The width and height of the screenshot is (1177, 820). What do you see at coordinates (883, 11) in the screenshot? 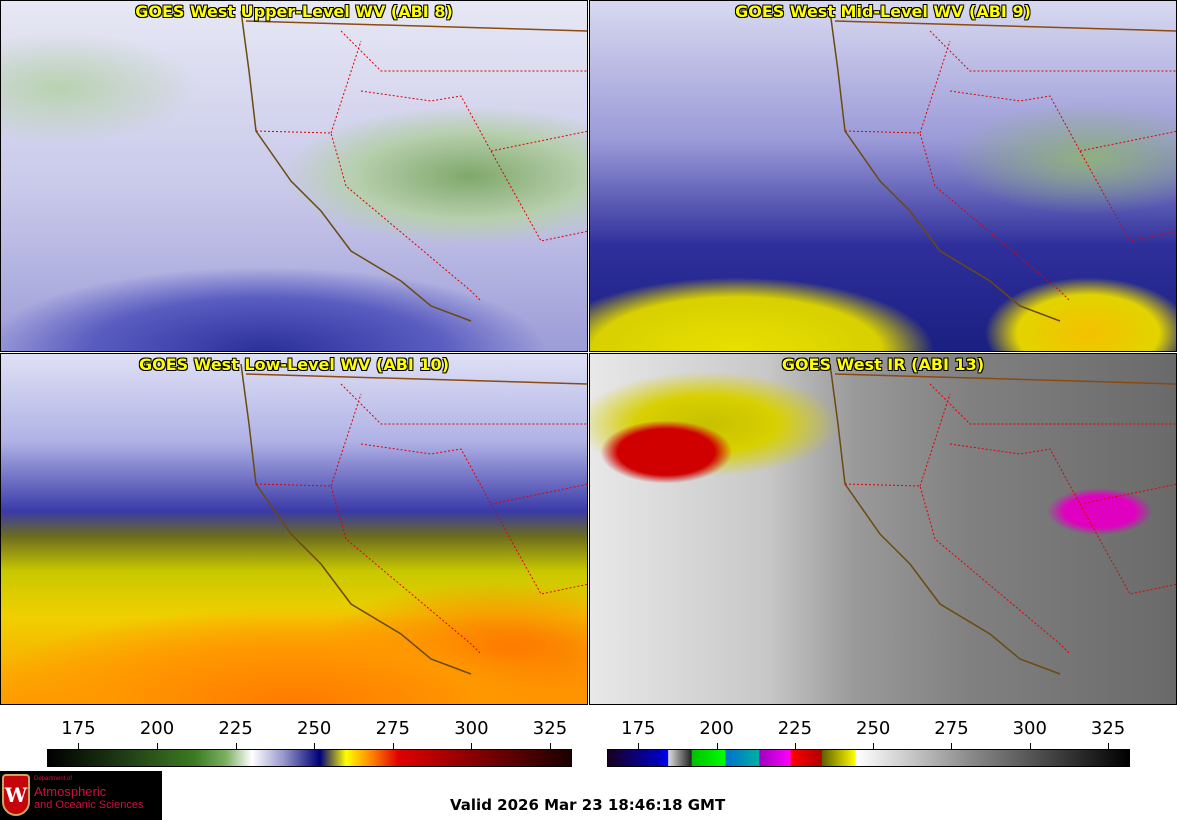
I see `panel-title: GOES West Mid-Level WV (ABI 9)` at bounding box center [883, 11].